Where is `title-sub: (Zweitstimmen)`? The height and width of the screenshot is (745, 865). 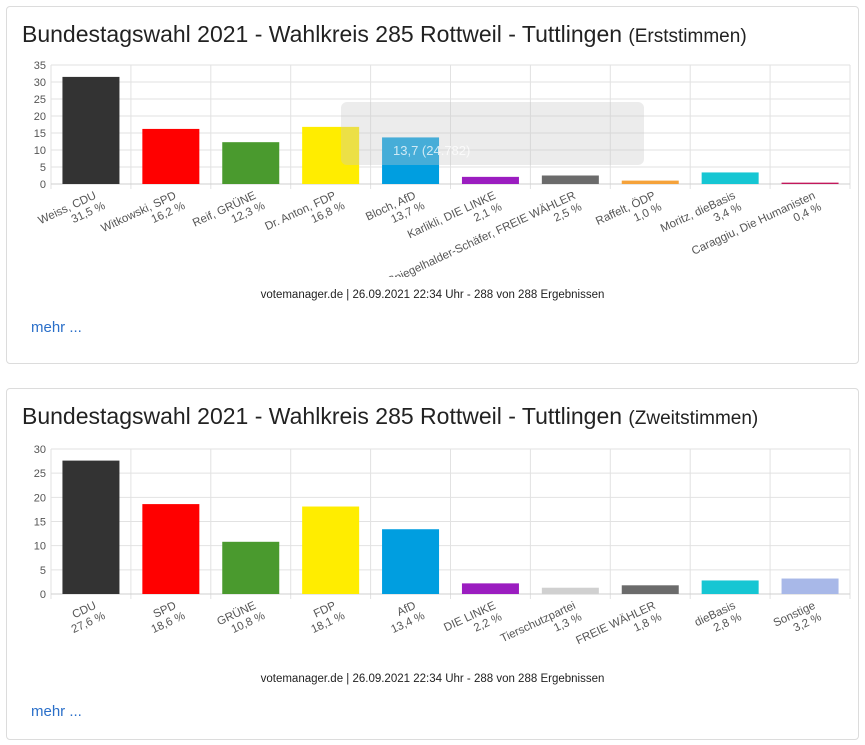
title-sub: (Zweitstimmen) is located at coordinates (693, 418).